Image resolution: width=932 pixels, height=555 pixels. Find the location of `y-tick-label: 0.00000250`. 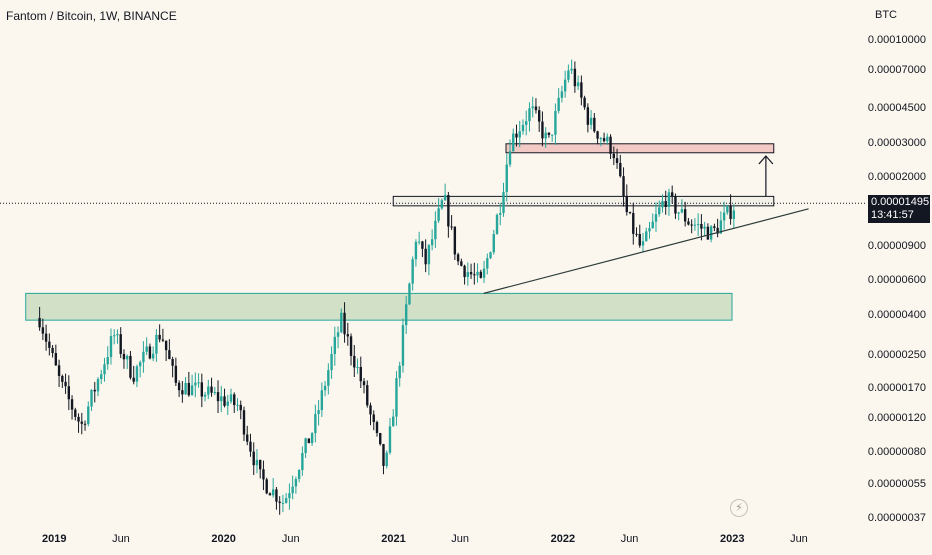

y-tick-label: 0.00000250 is located at coordinates (896, 354).